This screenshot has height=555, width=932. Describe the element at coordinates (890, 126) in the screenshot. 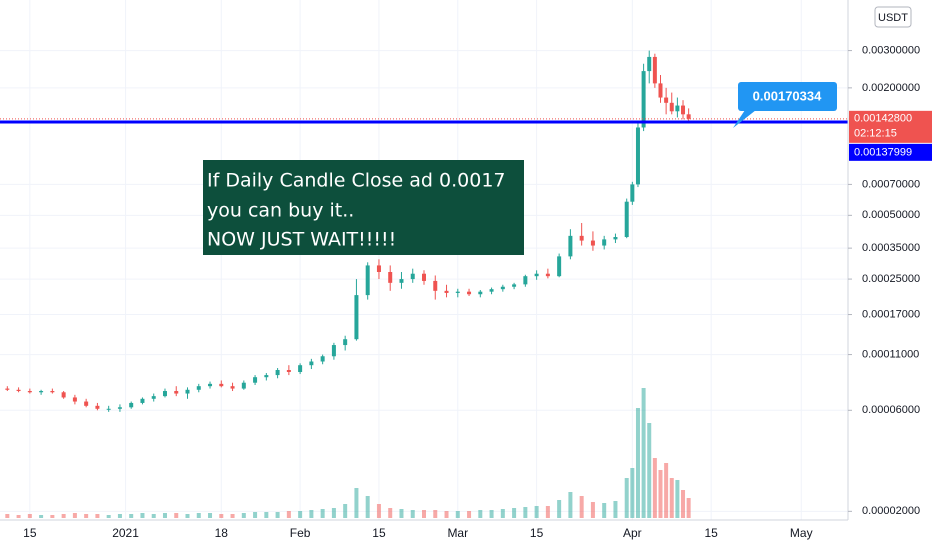

I see `last-price-box` at that location.